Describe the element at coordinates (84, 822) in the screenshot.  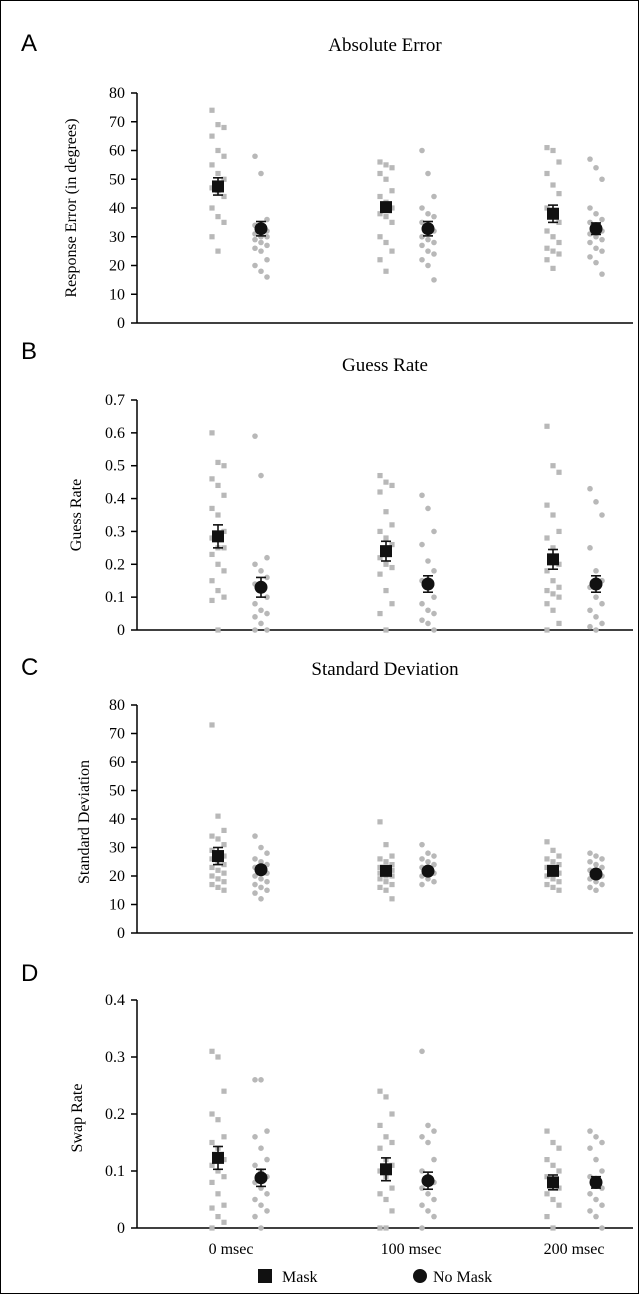
I see `panel-c-y-axis-label: Standard Deviation` at that location.